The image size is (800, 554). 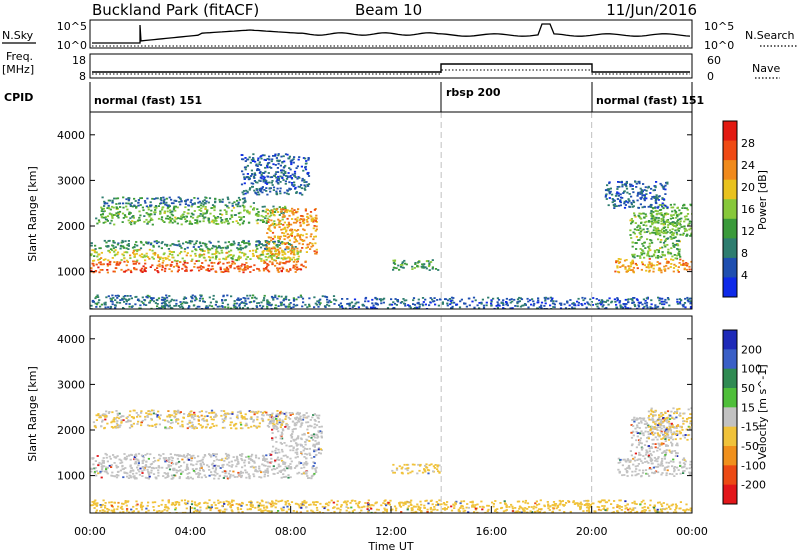 What do you see at coordinates (82, 76) in the screenshot?
I see `freq-tick-bottom: 8` at bounding box center [82, 76].